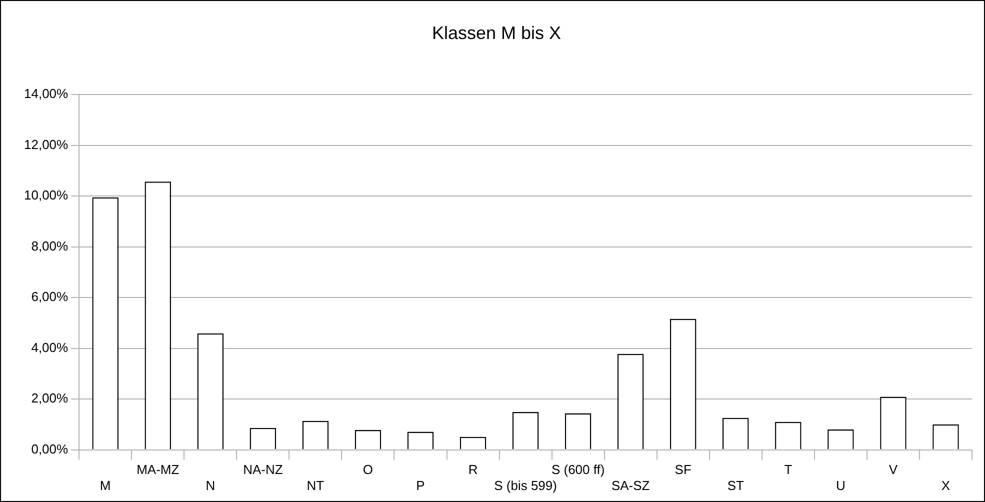  What do you see at coordinates (893, 470) in the screenshot?
I see `x-tick-label: V` at bounding box center [893, 470].